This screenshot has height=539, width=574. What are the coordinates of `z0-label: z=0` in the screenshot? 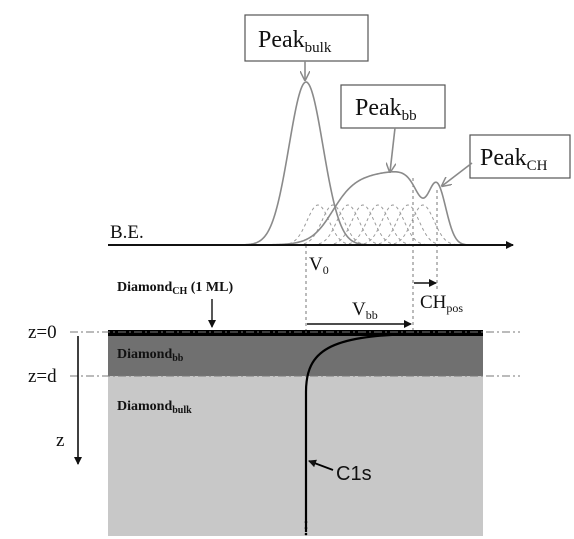 It's located at (42, 332).